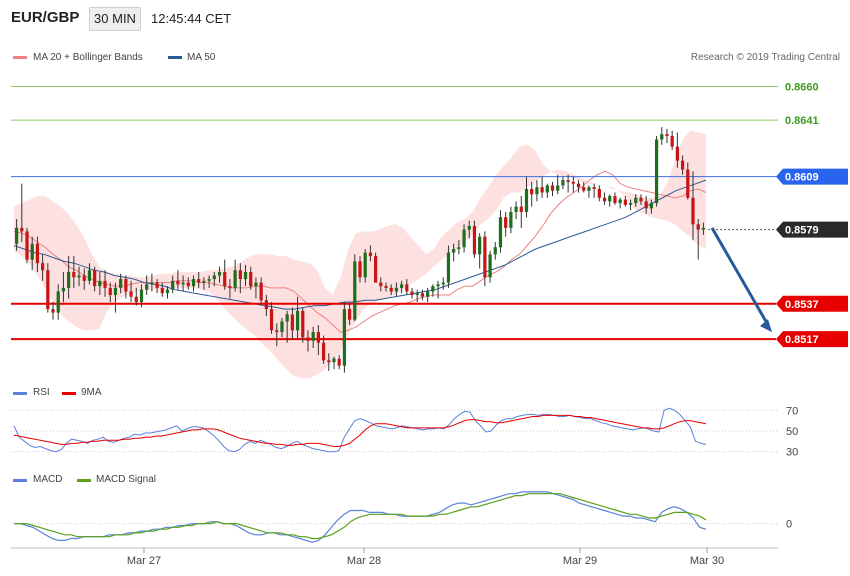 The height and width of the screenshot is (576, 850). What do you see at coordinates (364, 561) in the screenshot?
I see `x-tick-label: Mar 28` at bounding box center [364, 561].